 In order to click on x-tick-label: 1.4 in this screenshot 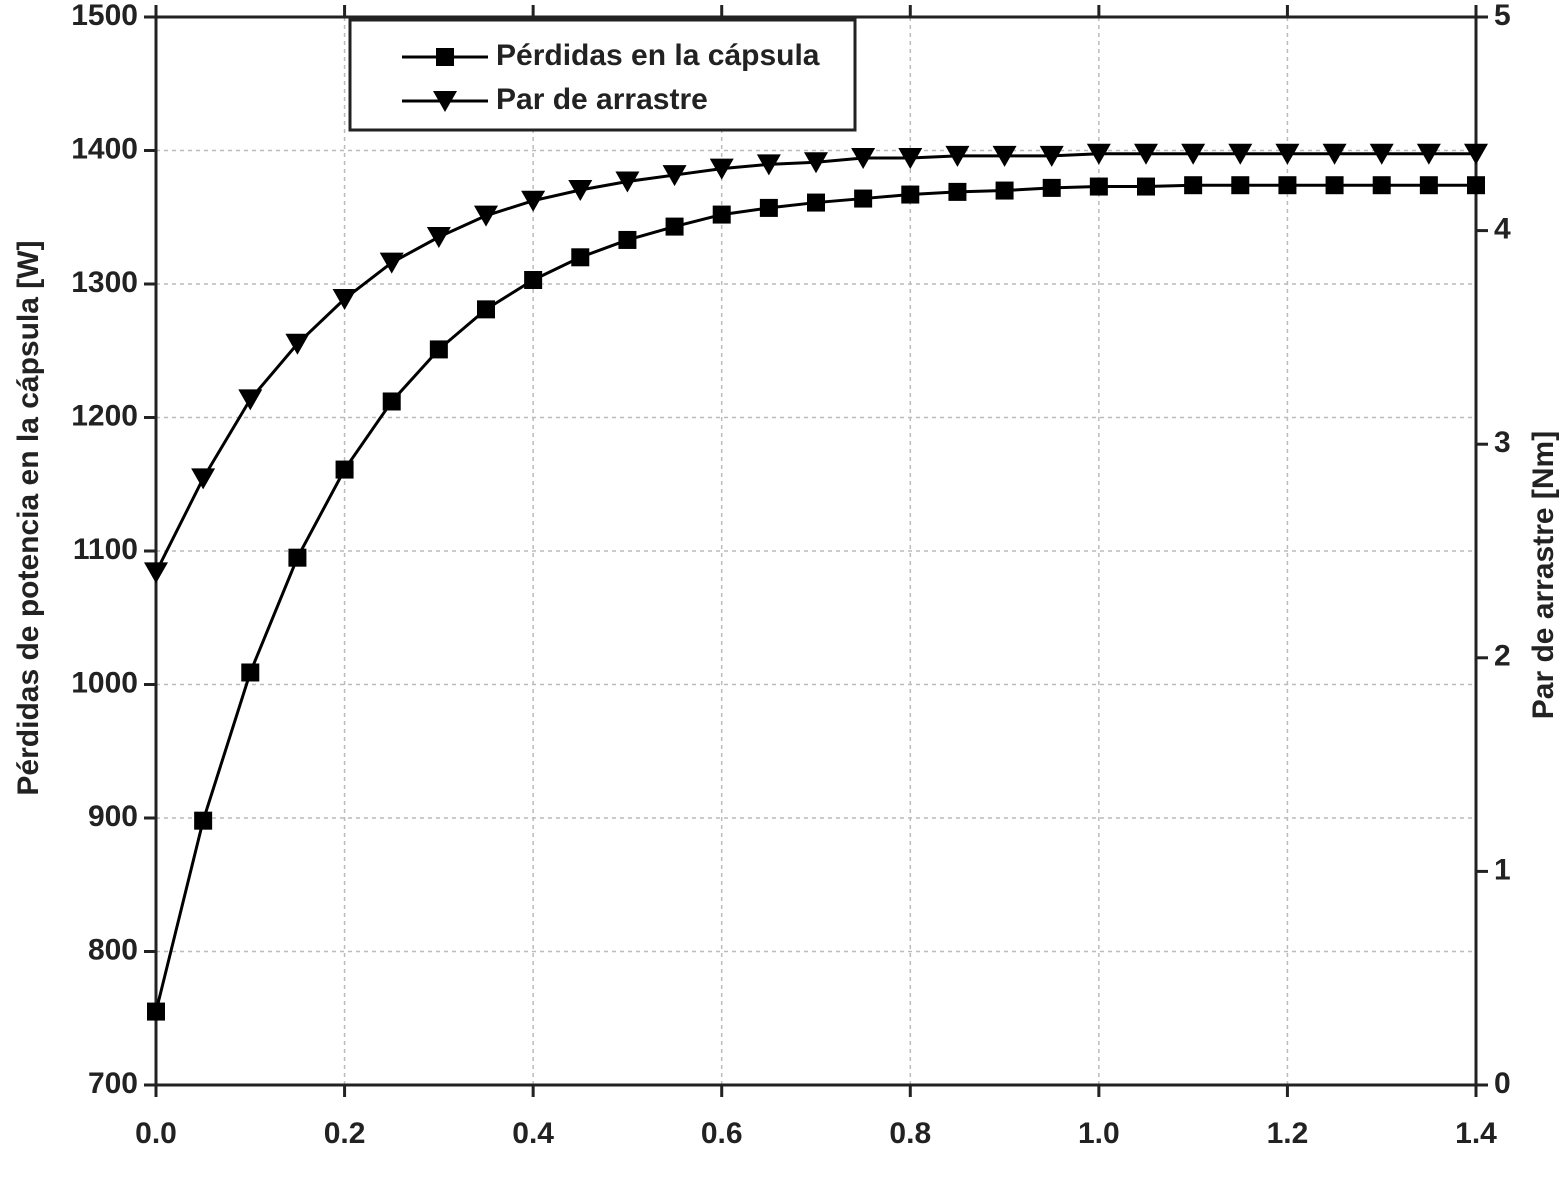, I will do `click(1476, 1133)`.